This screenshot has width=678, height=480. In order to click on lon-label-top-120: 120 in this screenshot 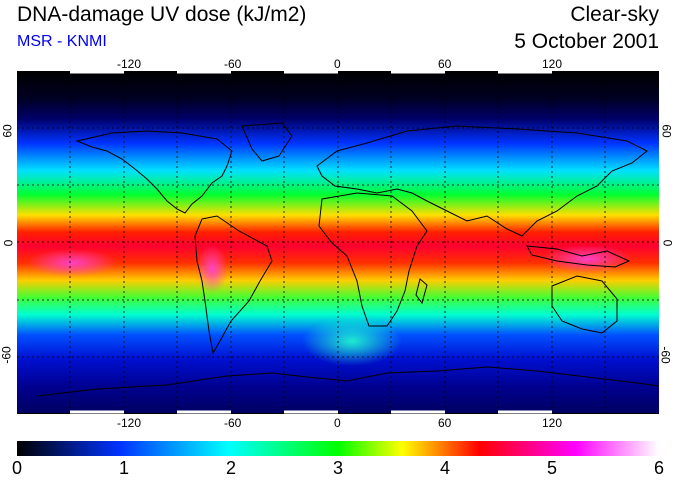, I will do `click(552, 64)`.